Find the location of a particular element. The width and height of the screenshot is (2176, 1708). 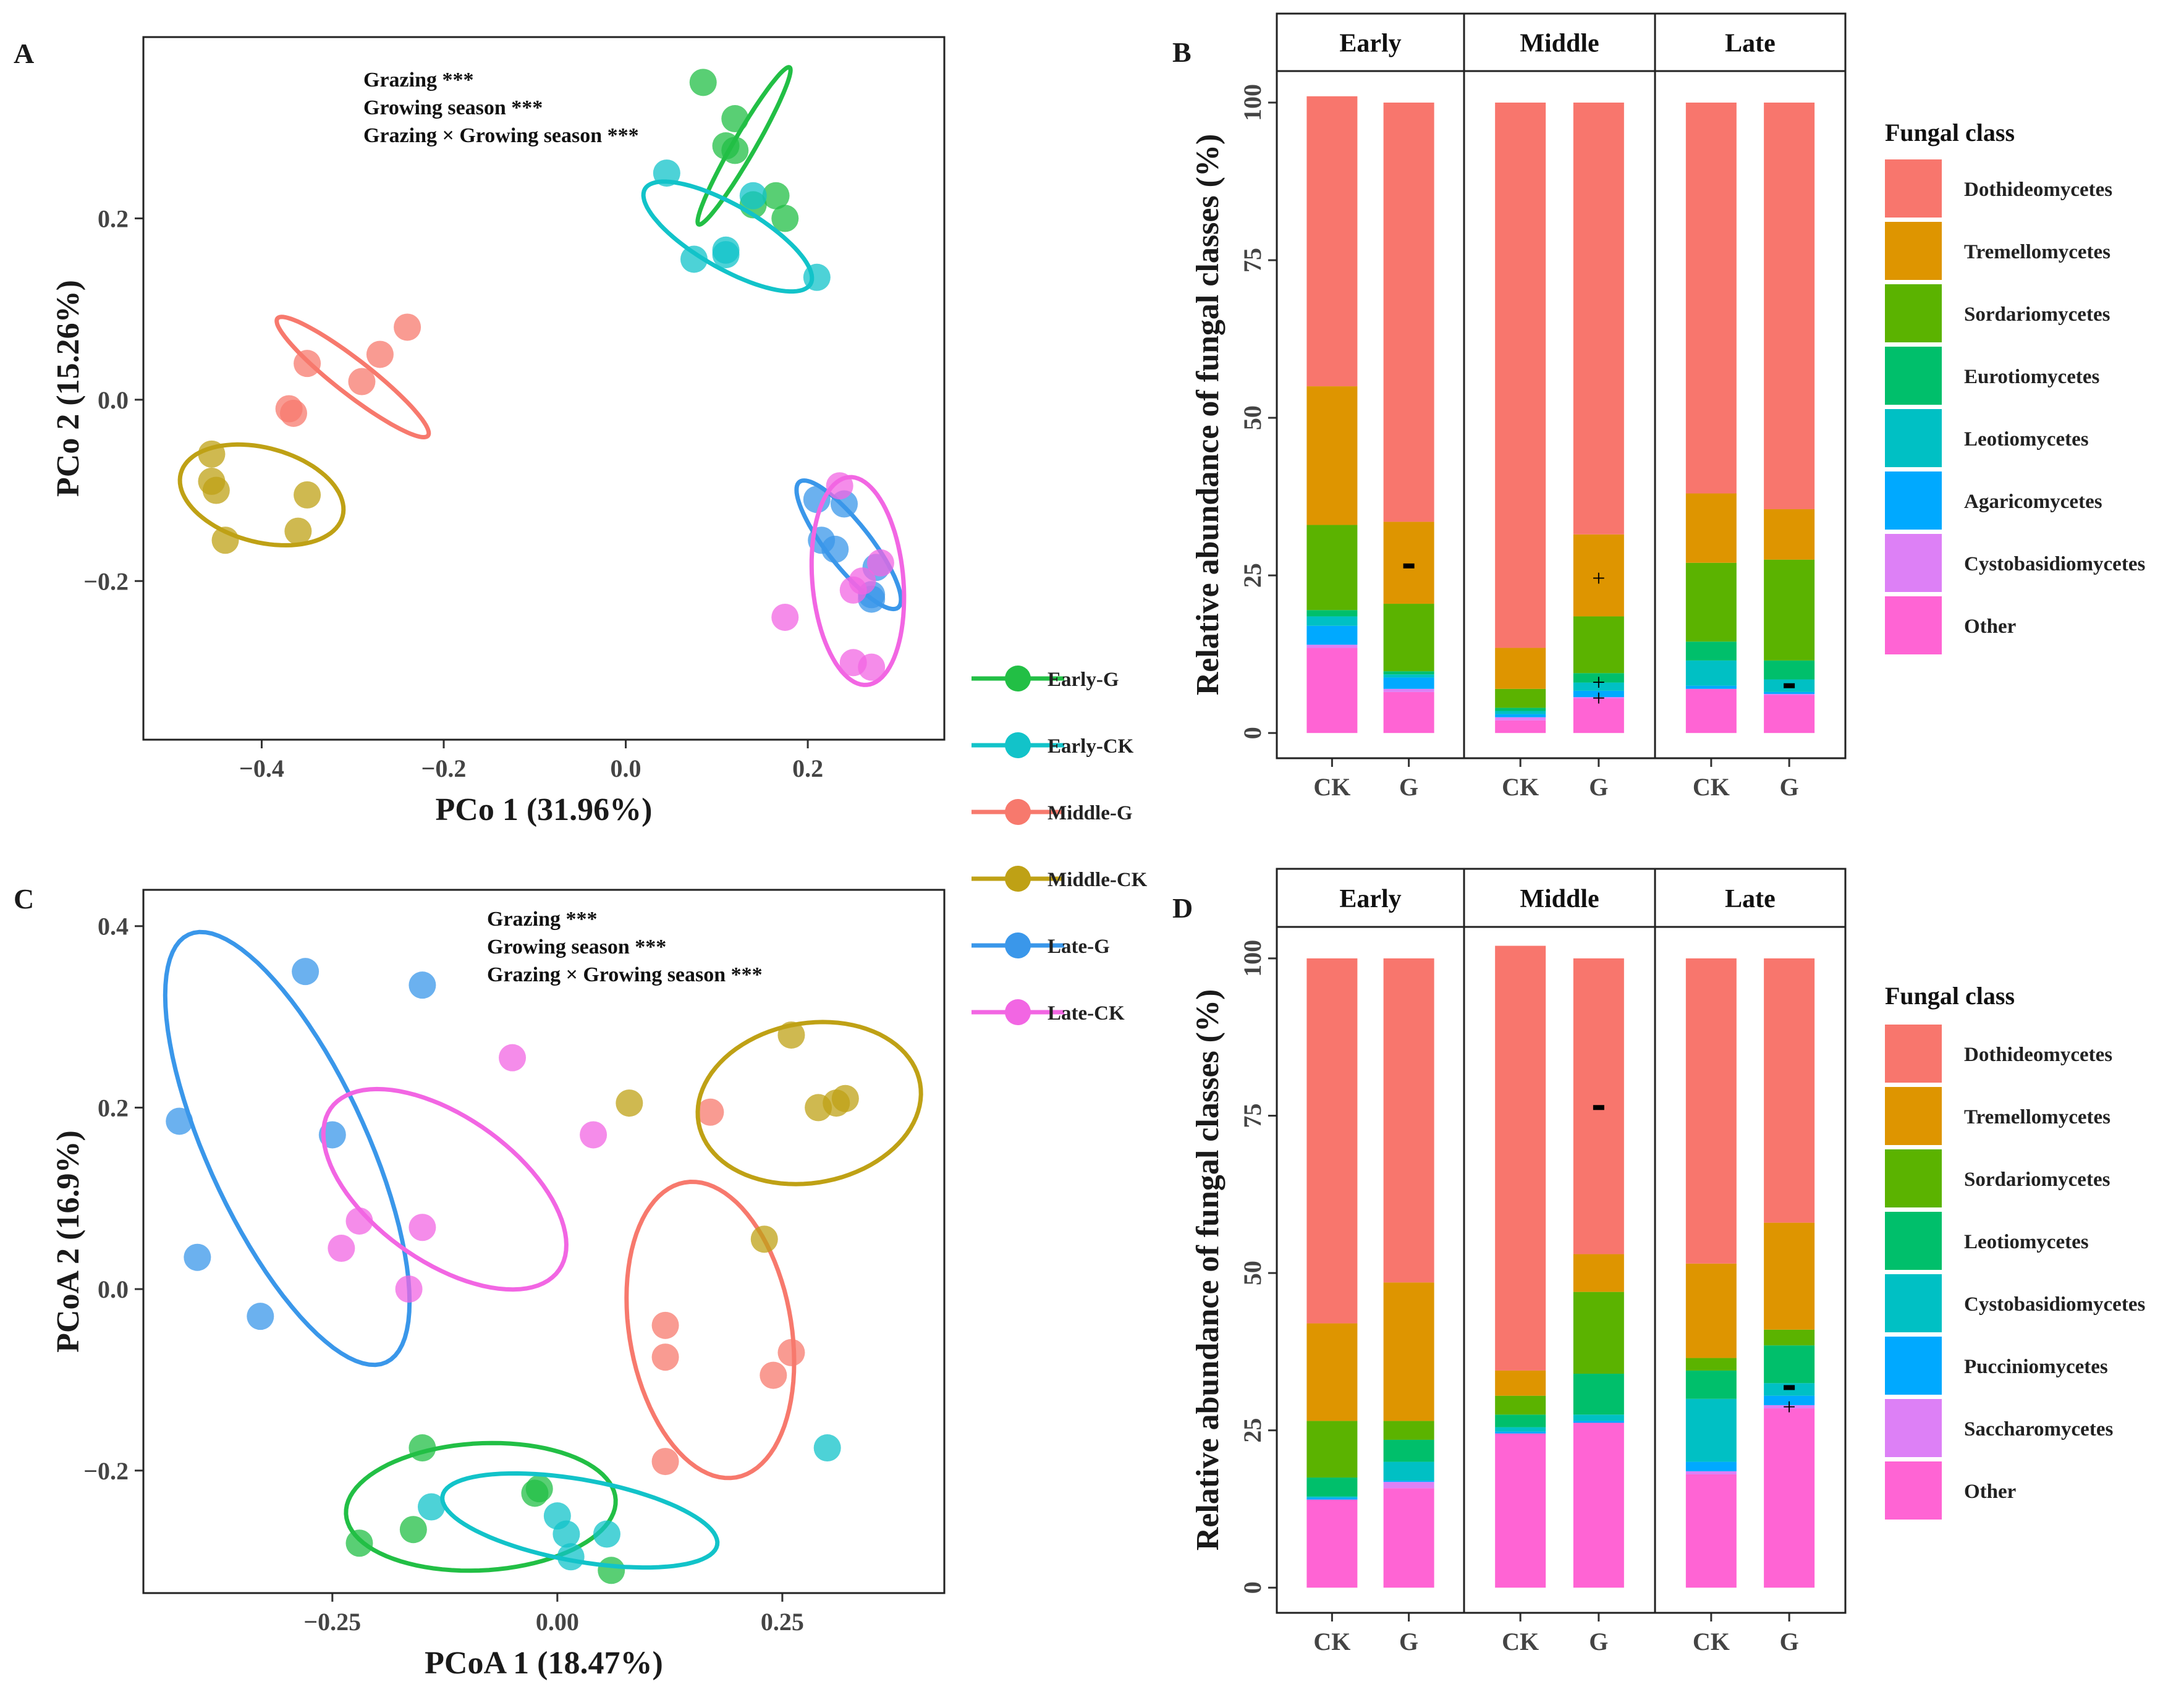

facet-label: Late is located at coordinates (1750, 899).